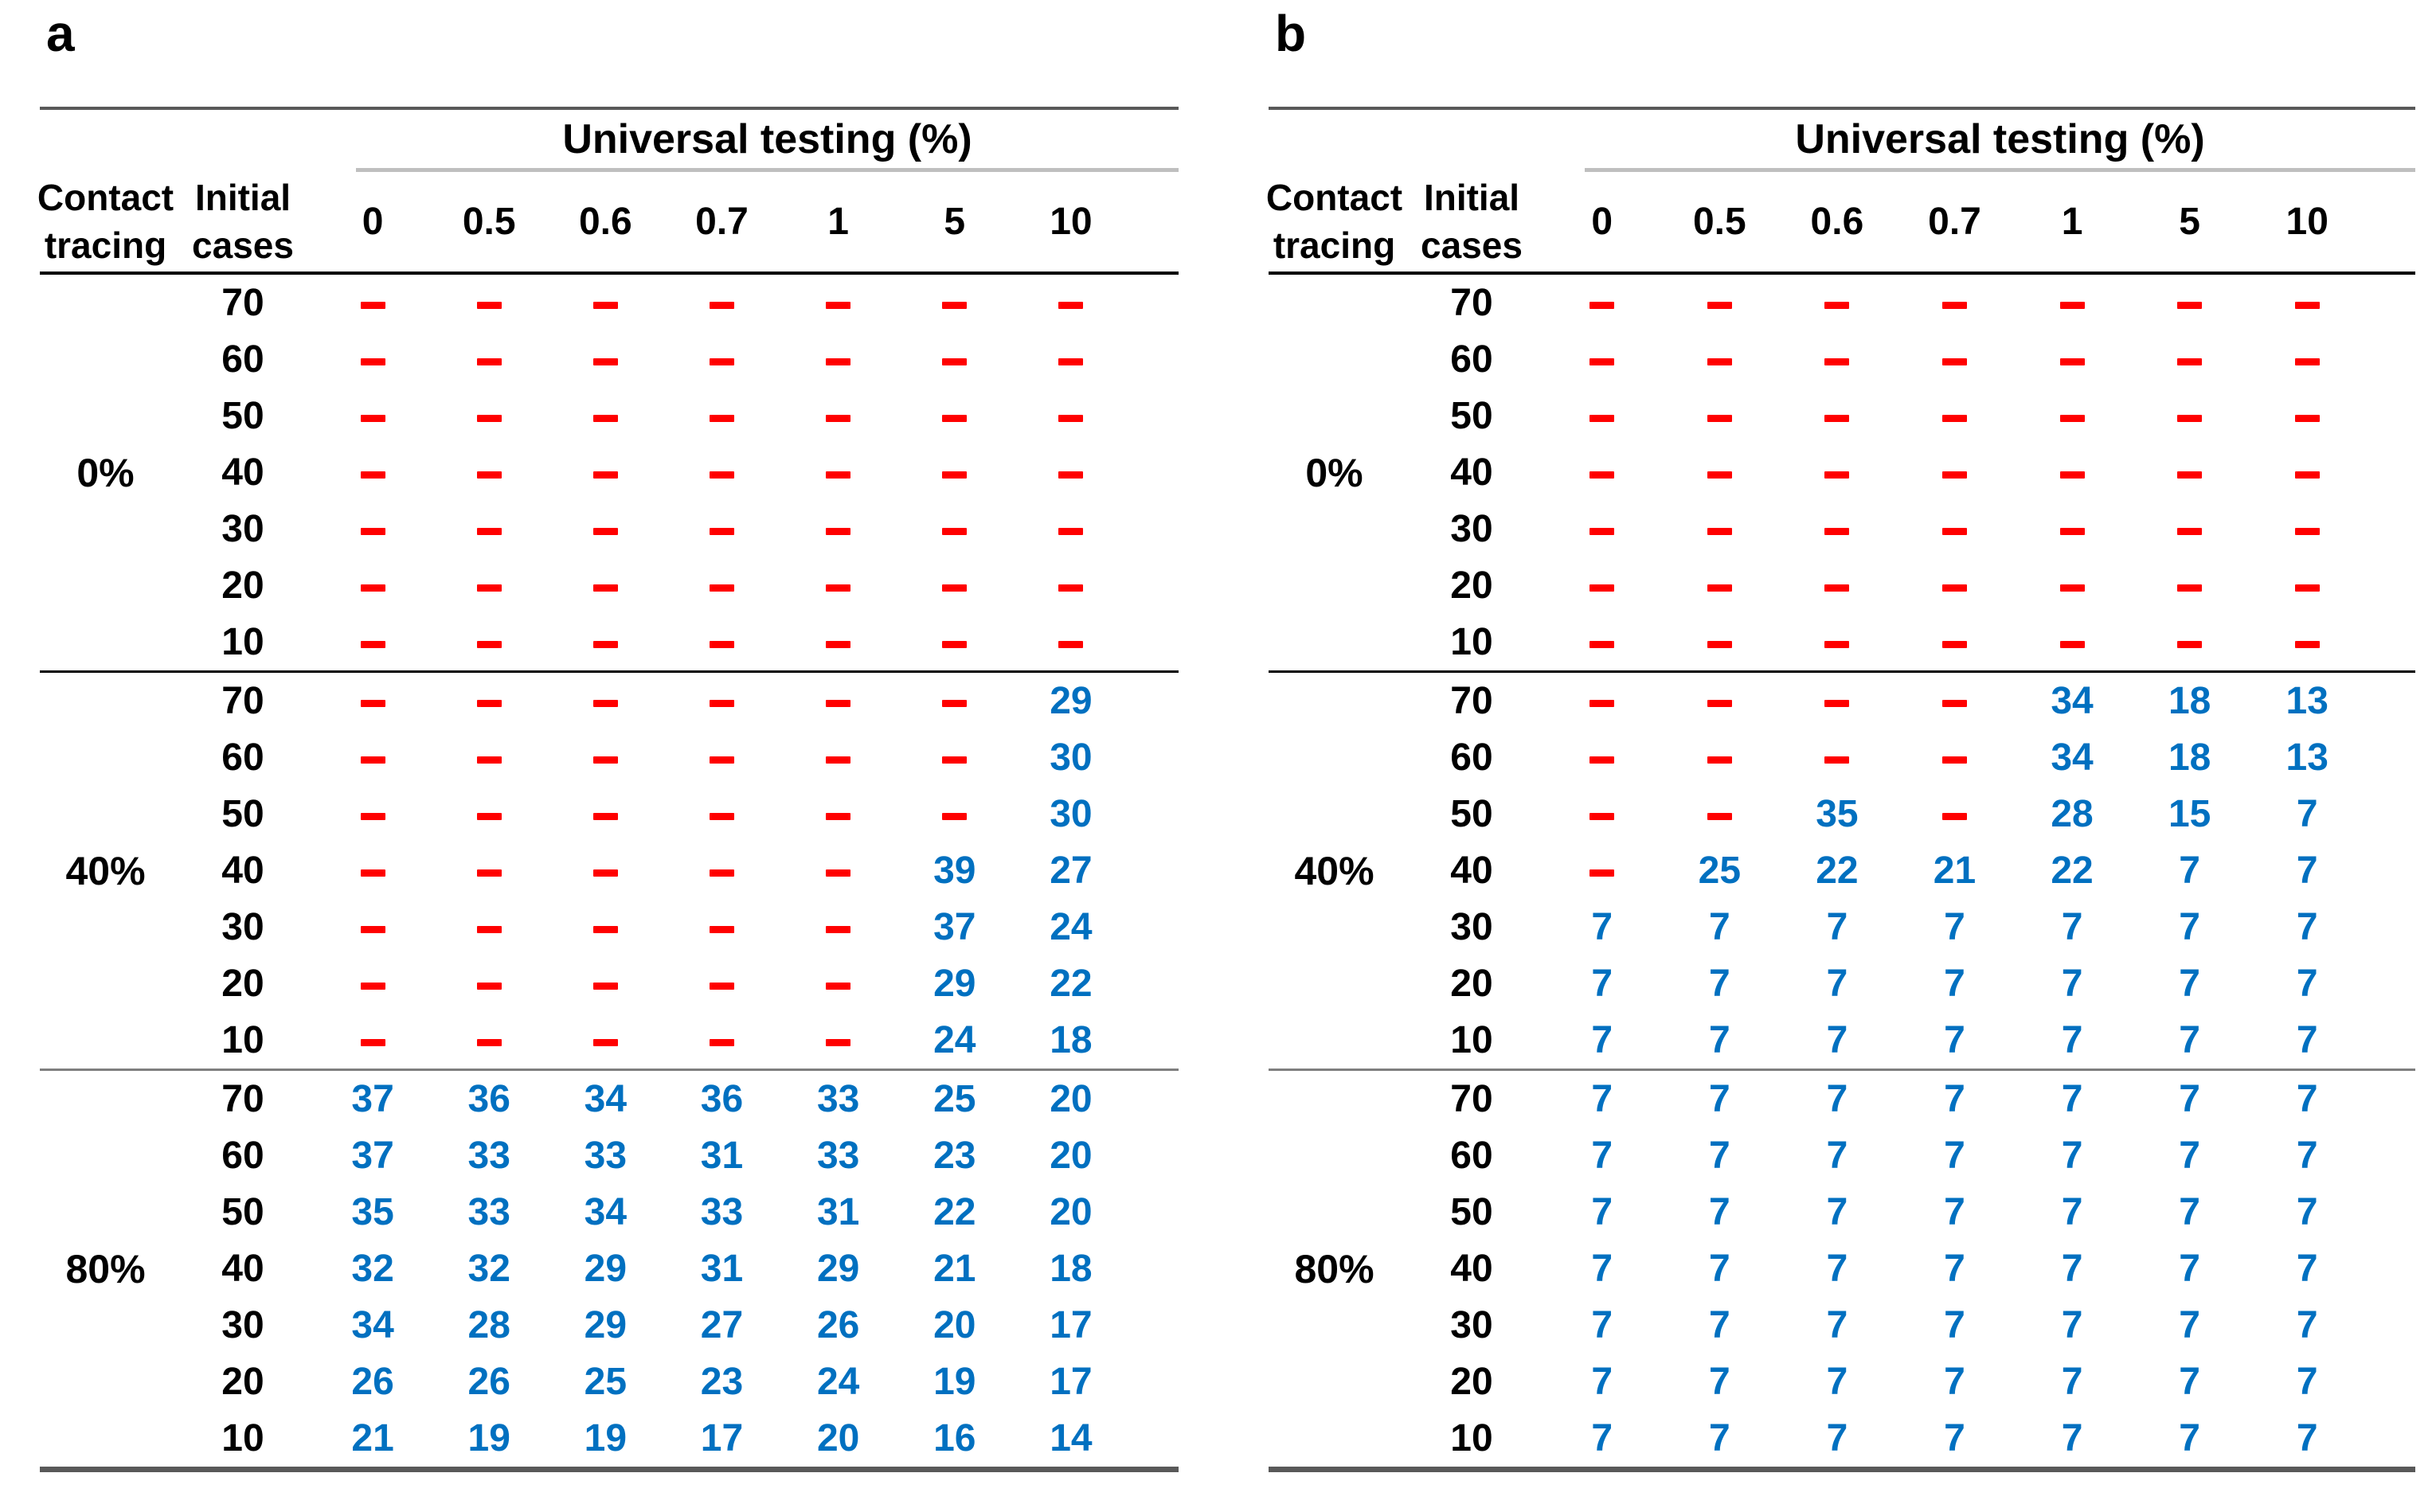 Image resolution: width=2436 pixels, height=1512 pixels. What do you see at coordinates (242, 303) in the screenshot?
I see `initial-cases-label: 70` at bounding box center [242, 303].